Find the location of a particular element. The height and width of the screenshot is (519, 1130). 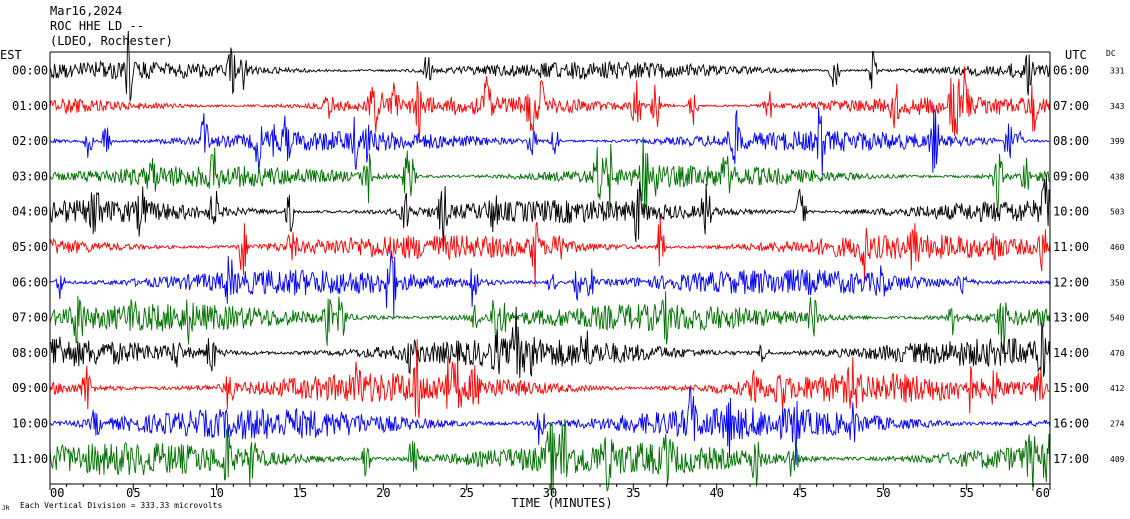

row-label-est: 06:00 is located at coordinates (30, 282).